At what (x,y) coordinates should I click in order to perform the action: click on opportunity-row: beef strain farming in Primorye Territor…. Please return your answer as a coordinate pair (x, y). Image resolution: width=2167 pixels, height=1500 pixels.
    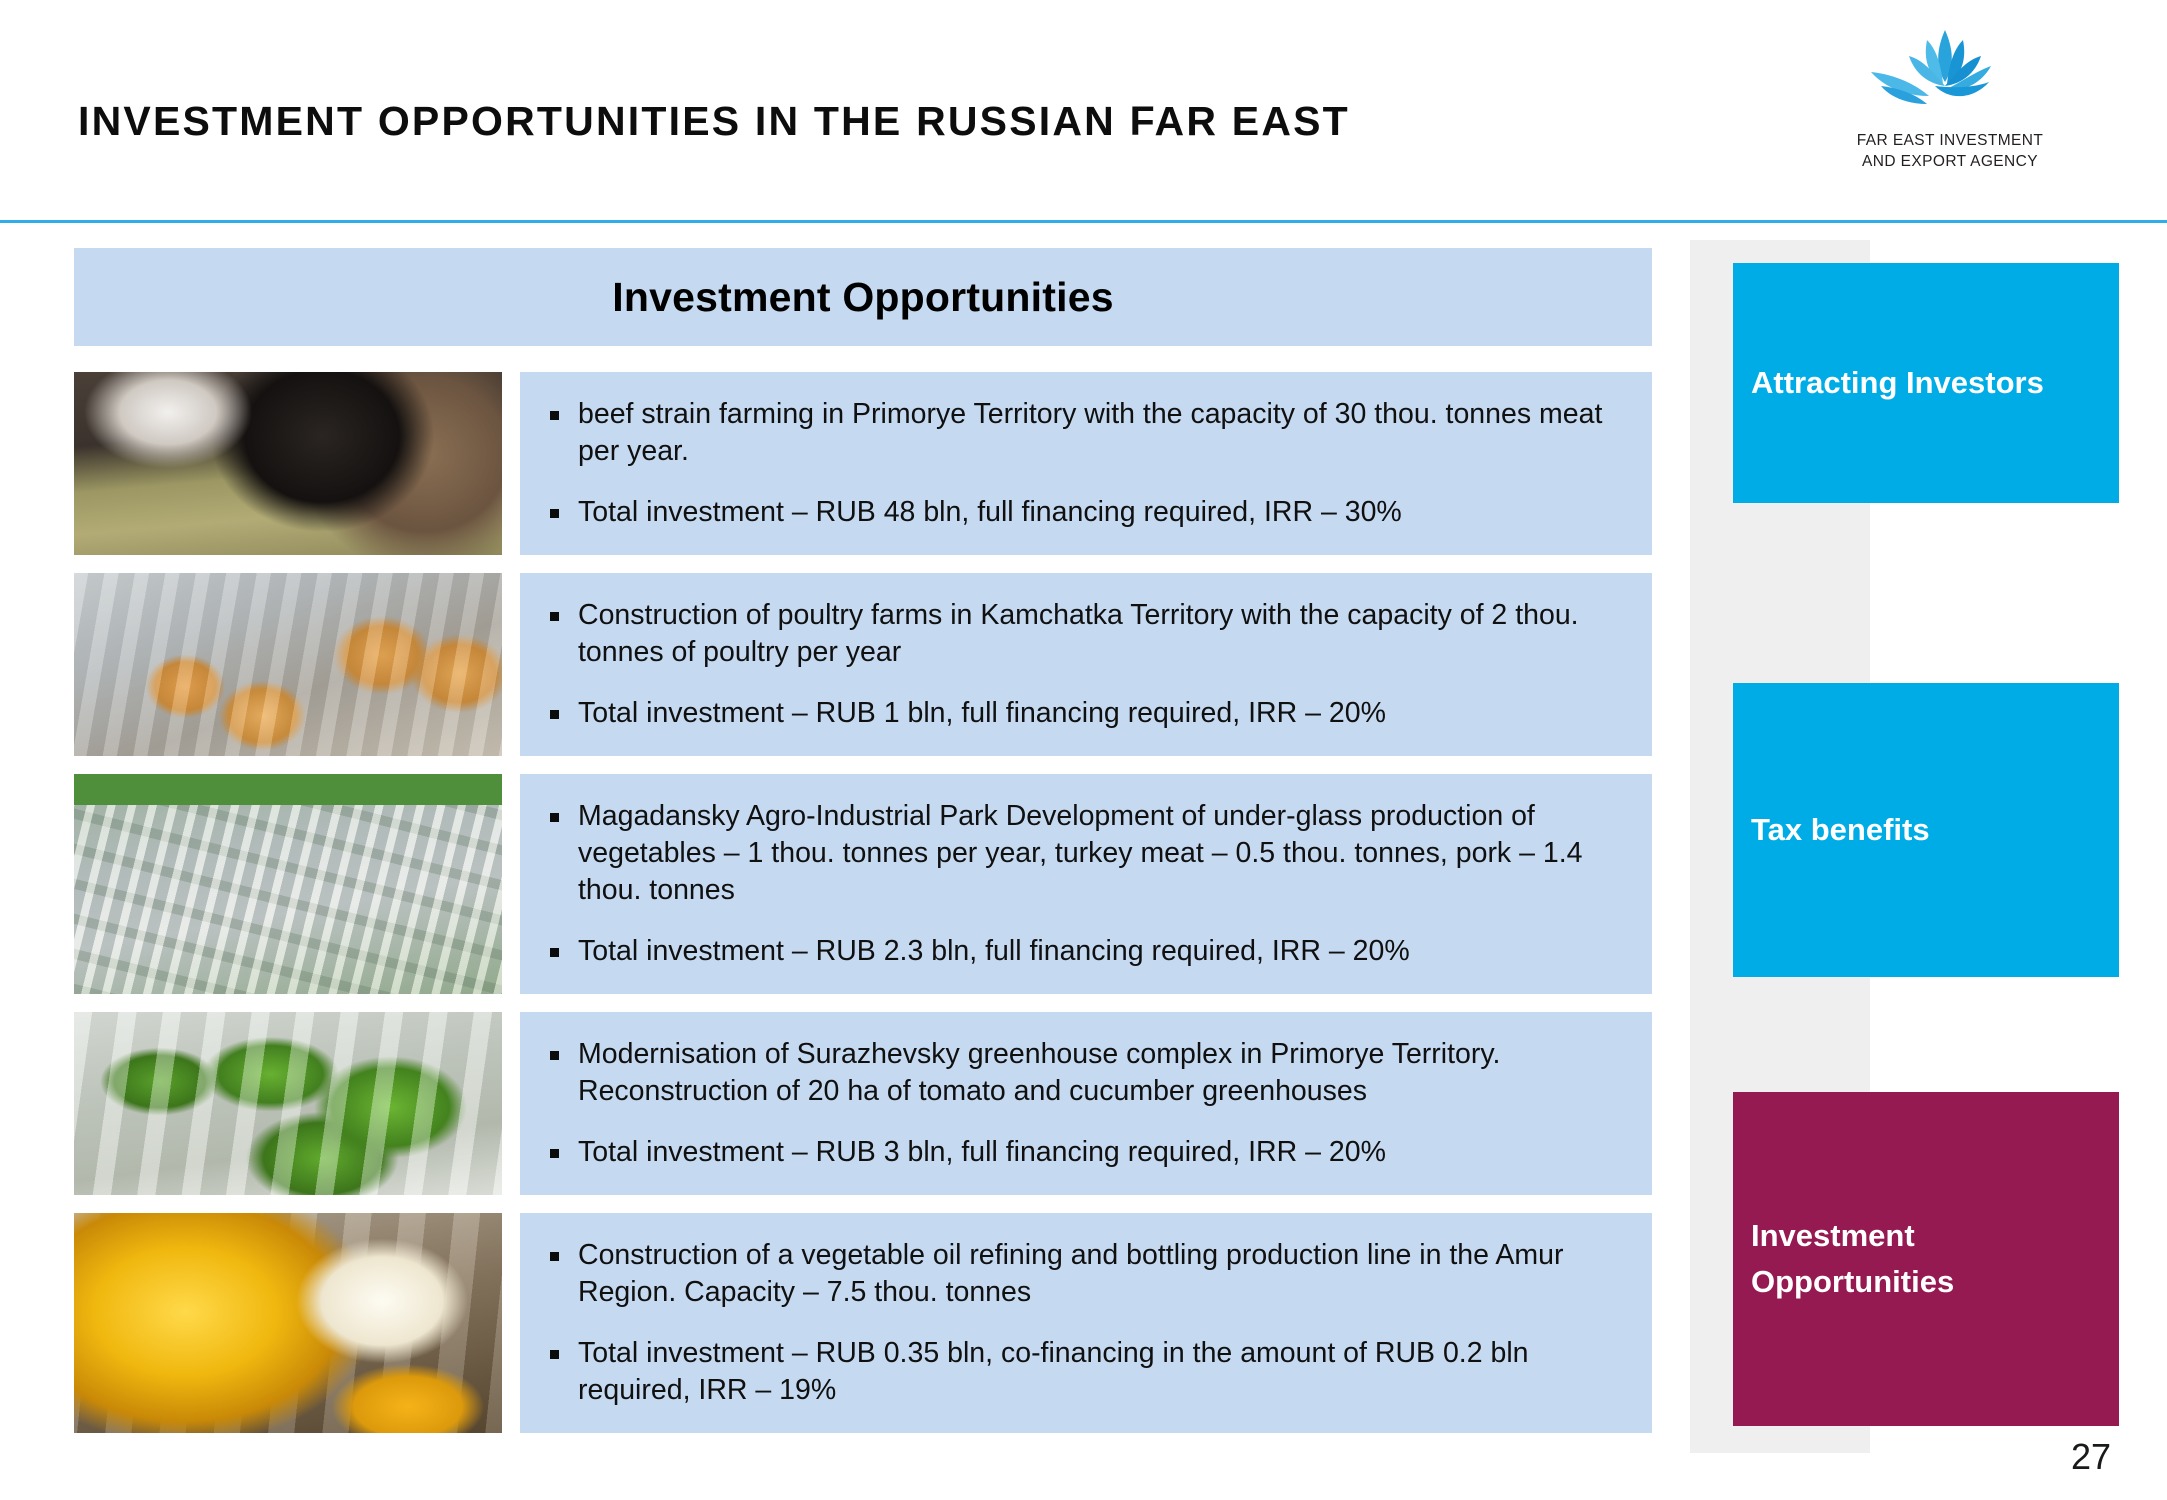
    Looking at the image, I should click on (863, 463).